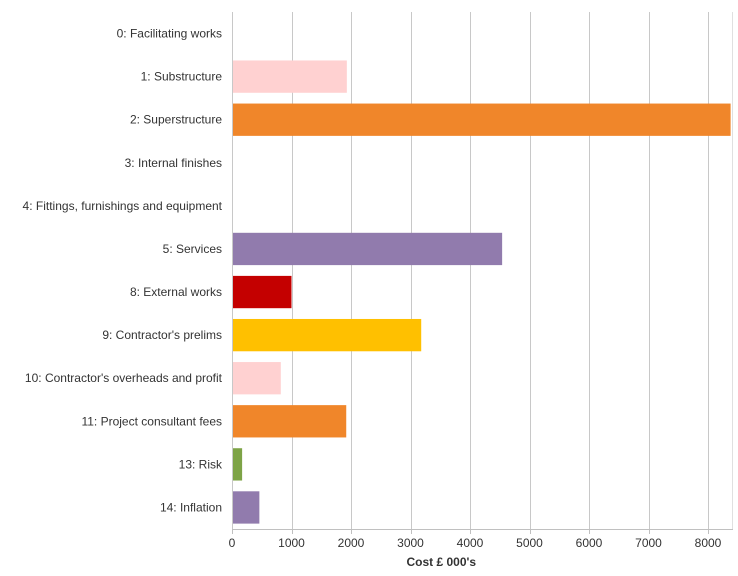 This screenshot has width=738, height=576. I want to click on x-tick-label-8000: 8000, so click(708, 543).